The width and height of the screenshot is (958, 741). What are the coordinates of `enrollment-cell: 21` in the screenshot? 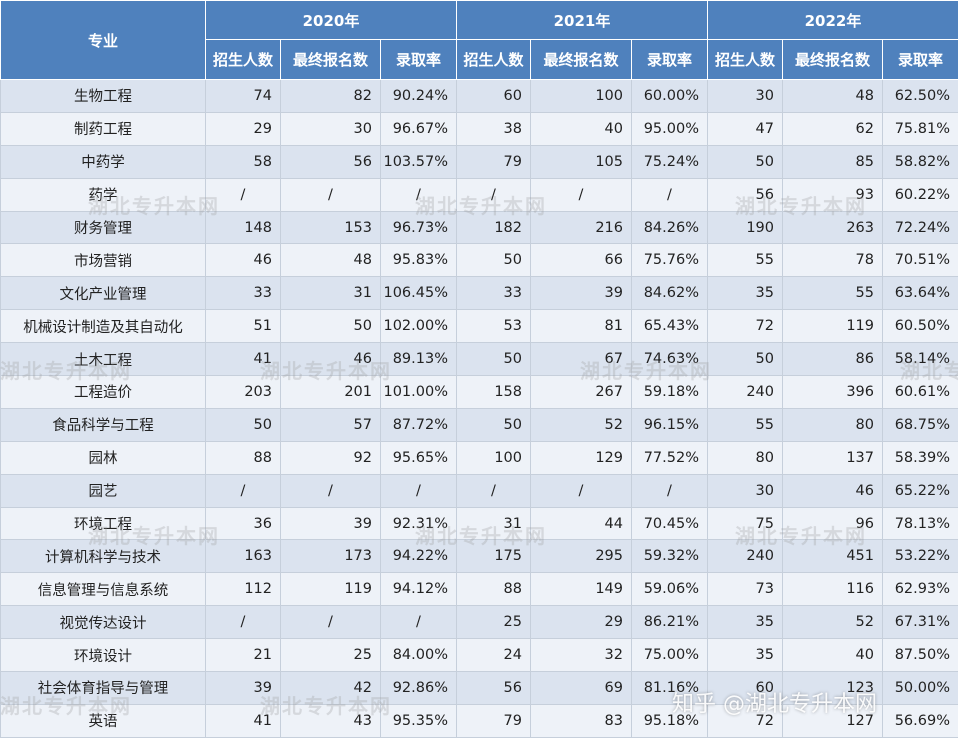 It's located at (243, 655).